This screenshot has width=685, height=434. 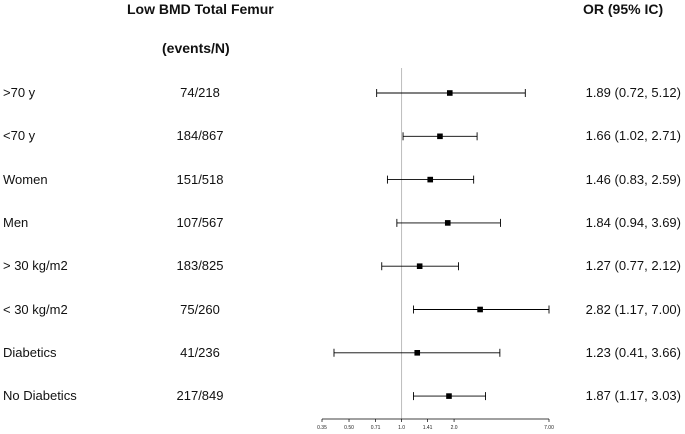 What do you see at coordinates (16, 222) in the screenshot?
I see `row-label: Men` at bounding box center [16, 222].